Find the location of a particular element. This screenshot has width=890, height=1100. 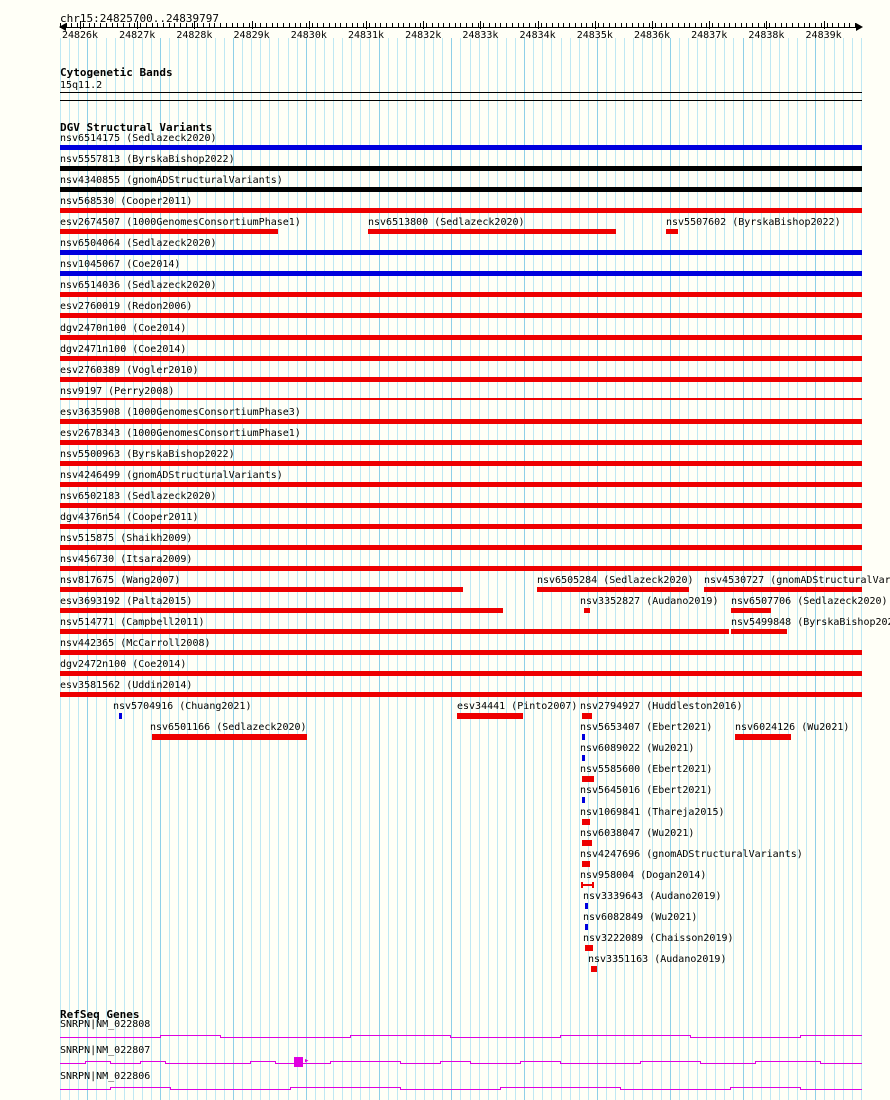

dgv-track-label: nsv456730 (Itsara2009) is located at coordinates (126, 559).